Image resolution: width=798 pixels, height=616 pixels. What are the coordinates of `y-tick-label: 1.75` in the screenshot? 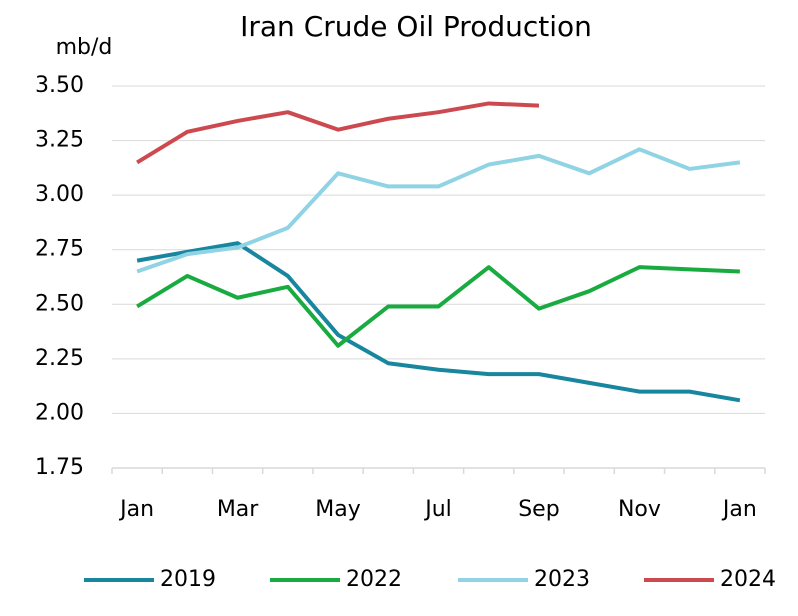 It's located at (59, 467).